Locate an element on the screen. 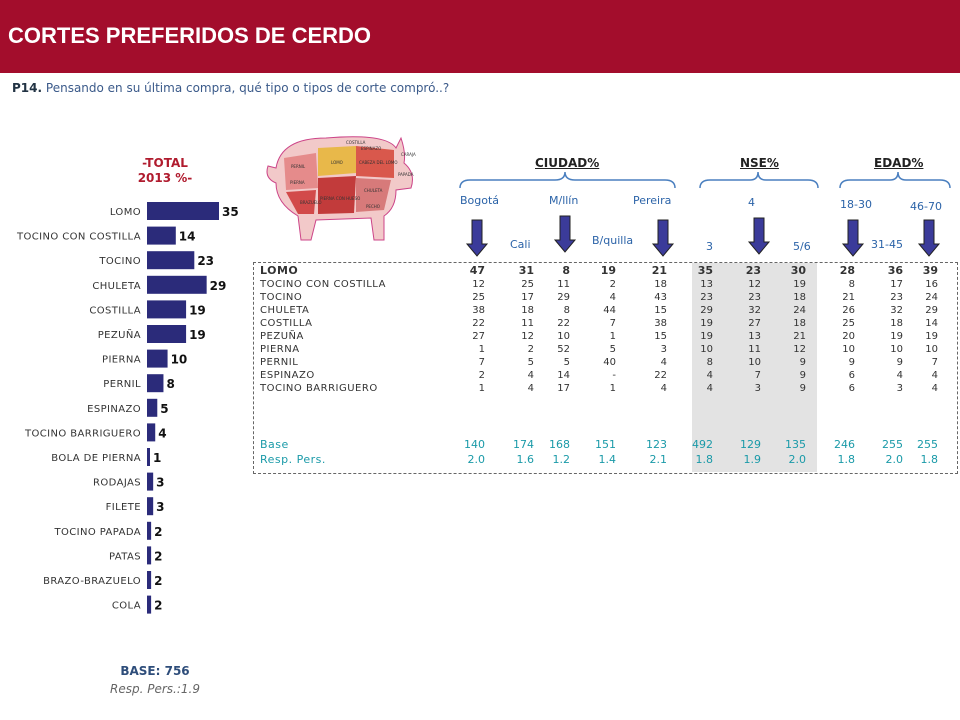 This screenshot has width=960, height=720. base-cell: 140 is located at coordinates (474, 444).